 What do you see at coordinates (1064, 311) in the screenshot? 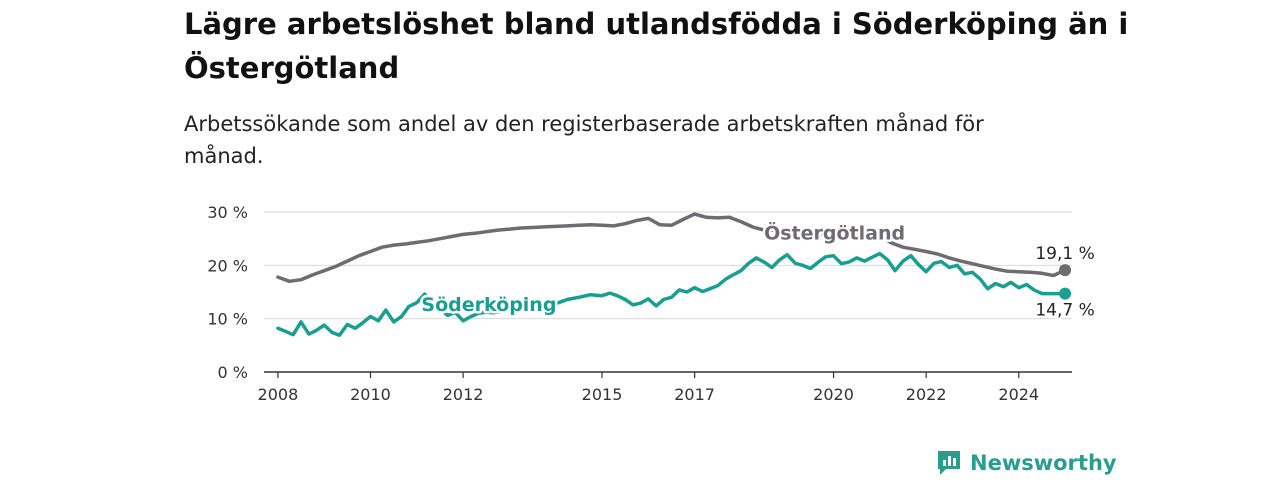
I see `end-value-label: 14,7 %` at bounding box center [1064, 311].